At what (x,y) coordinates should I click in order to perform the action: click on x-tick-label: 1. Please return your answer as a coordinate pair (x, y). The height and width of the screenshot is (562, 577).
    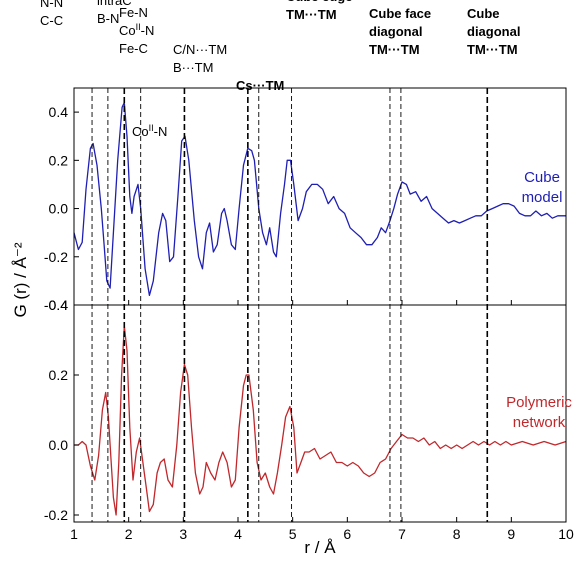
    Looking at the image, I should click on (74, 534).